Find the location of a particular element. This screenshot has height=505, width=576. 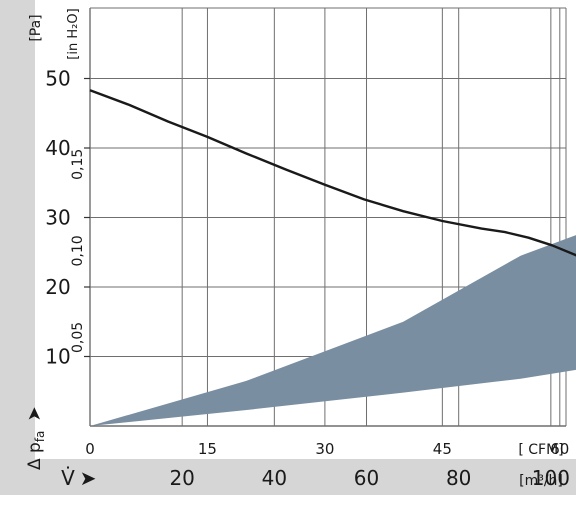

inh2o-tick-label: 0,15 is located at coordinates (78, 164).